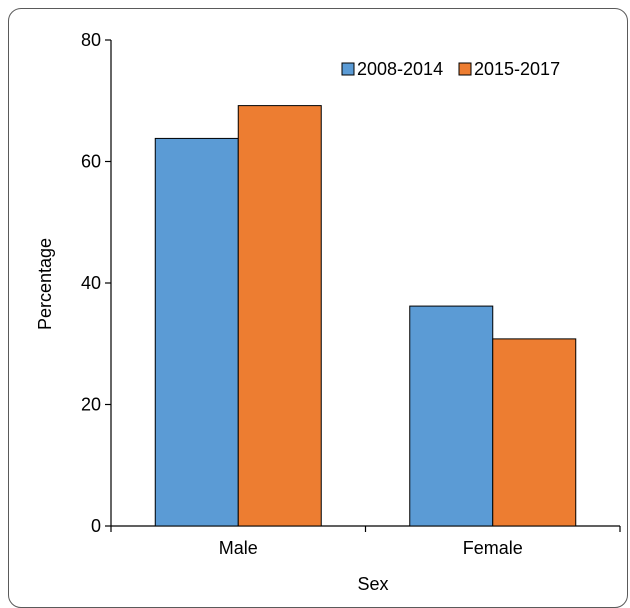  I want to click on y-tick-label: 60, so click(91, 162).